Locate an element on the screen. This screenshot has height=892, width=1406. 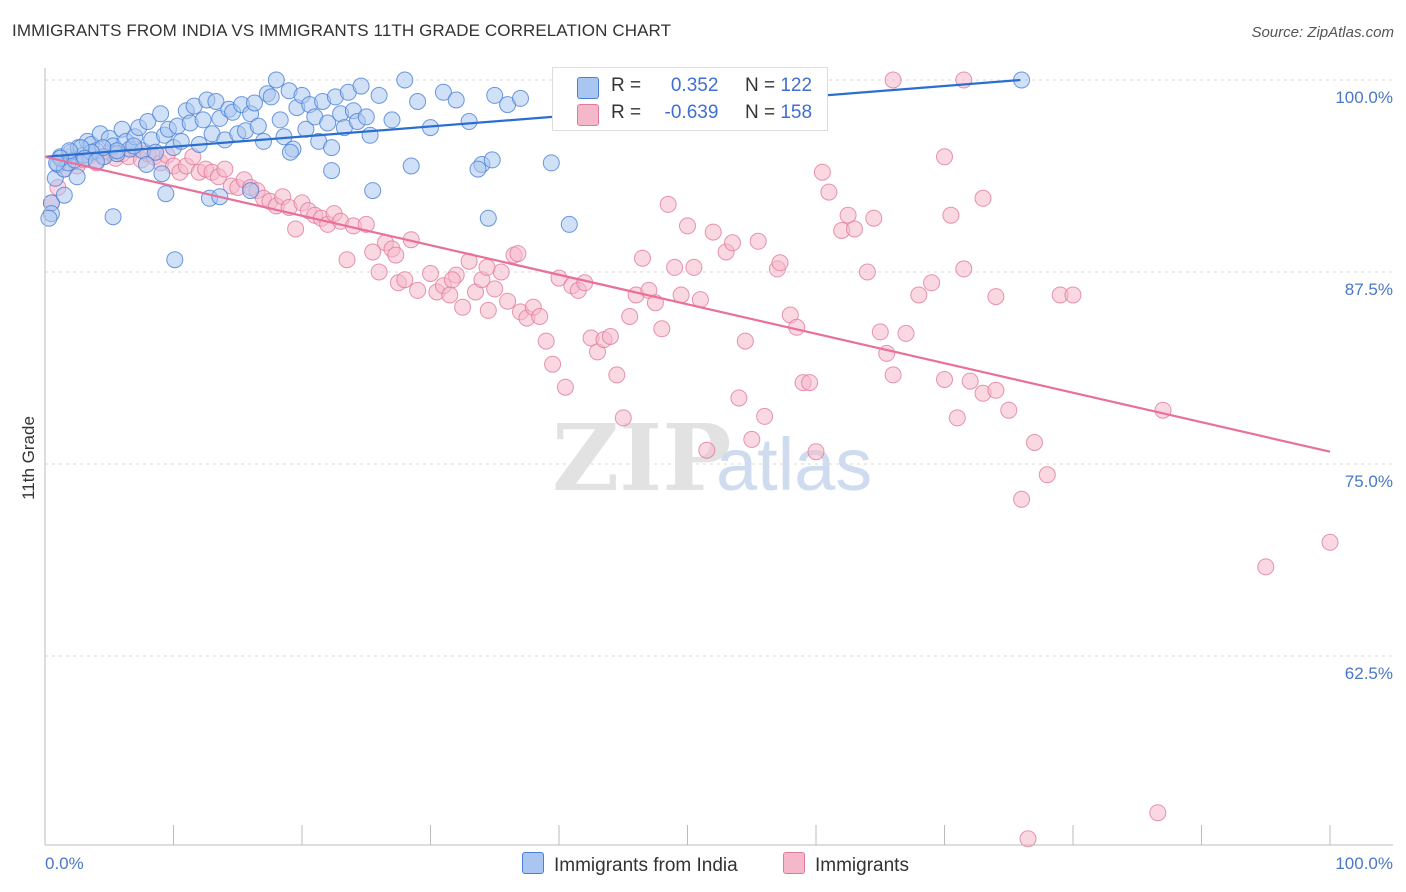
bottom-legend-immigrants: Immigrants is located at coordinates (846, 864).